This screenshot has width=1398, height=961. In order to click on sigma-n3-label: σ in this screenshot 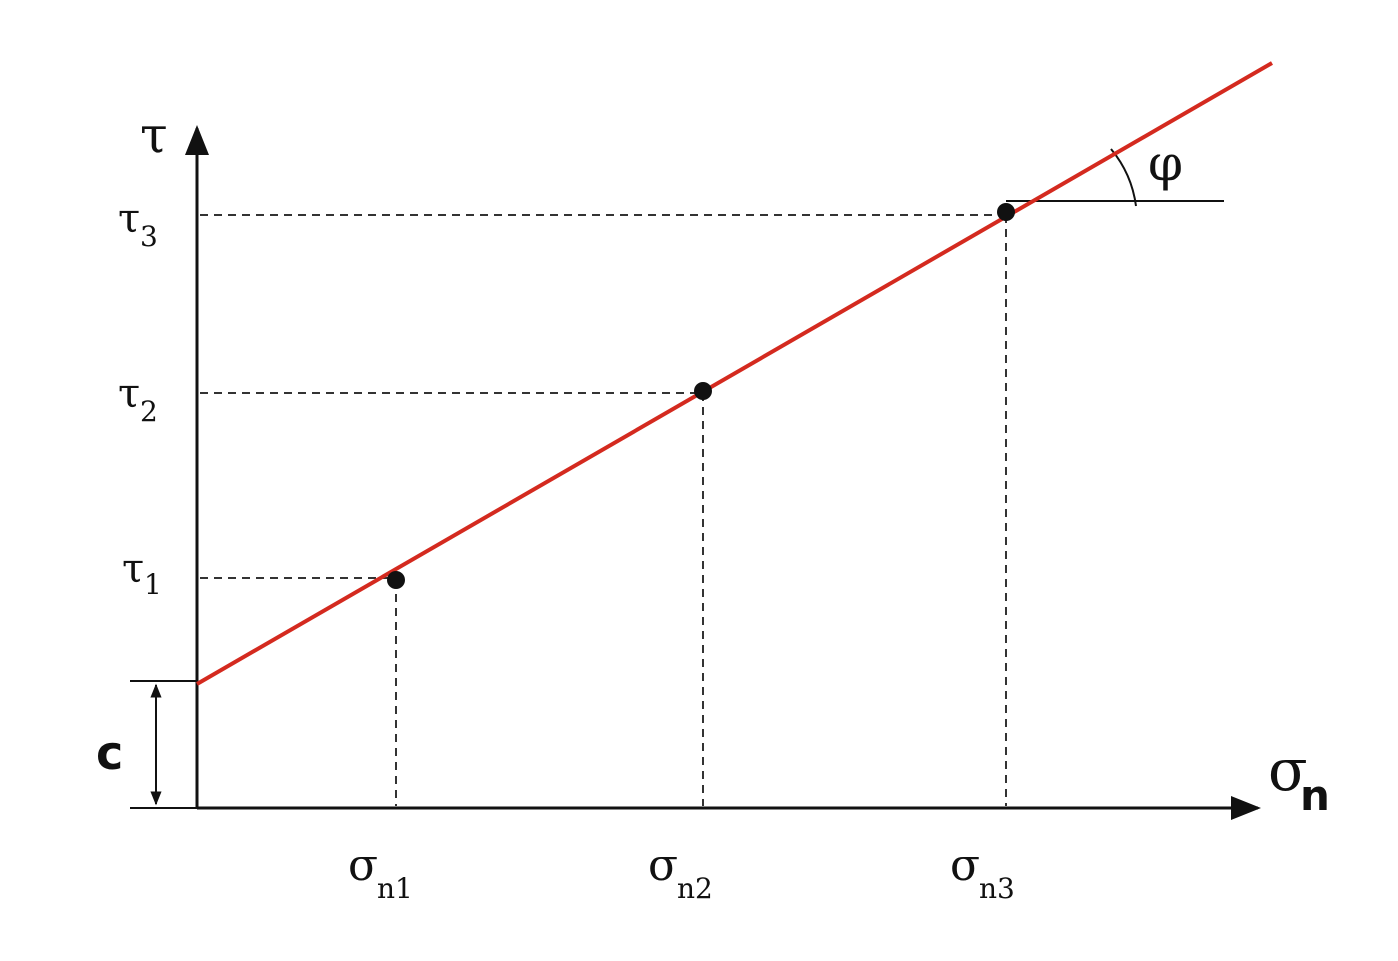, I will do `click(965, 865)`.